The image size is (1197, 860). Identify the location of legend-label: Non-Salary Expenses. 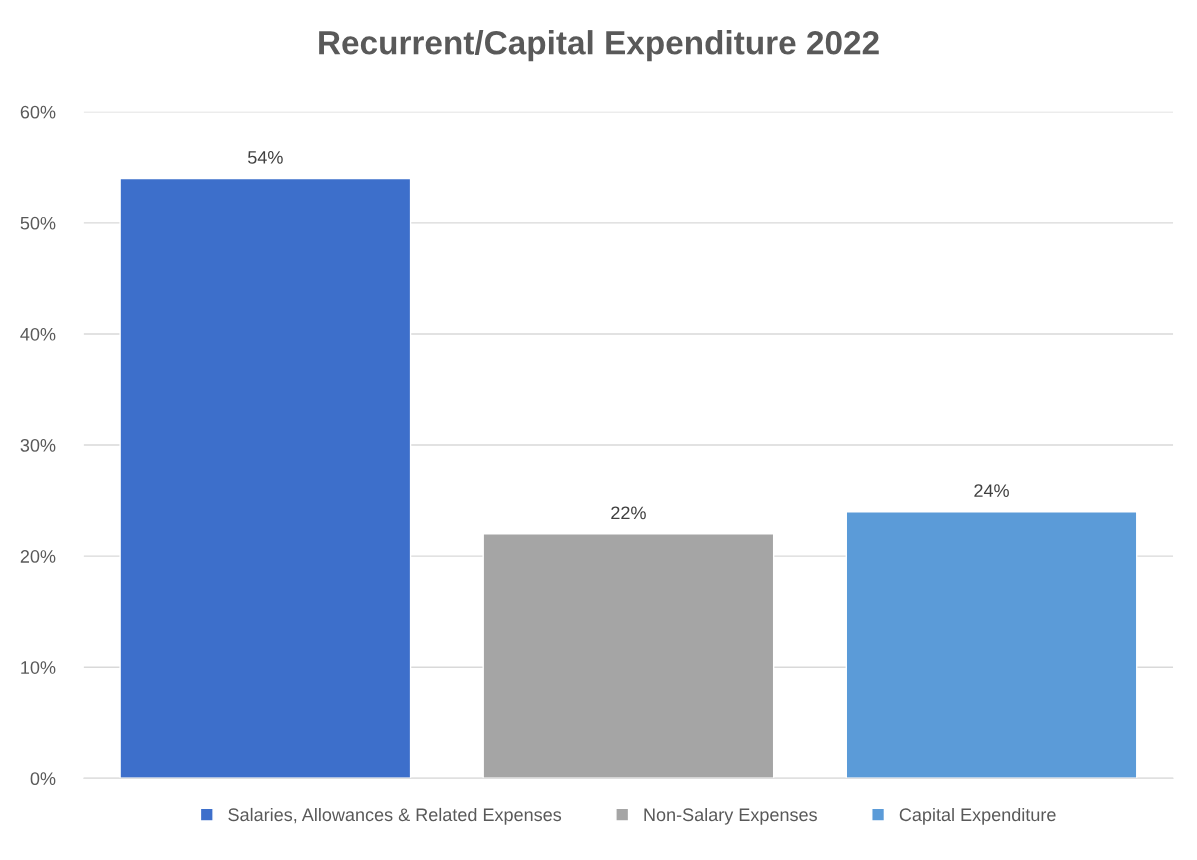
(730, 816).